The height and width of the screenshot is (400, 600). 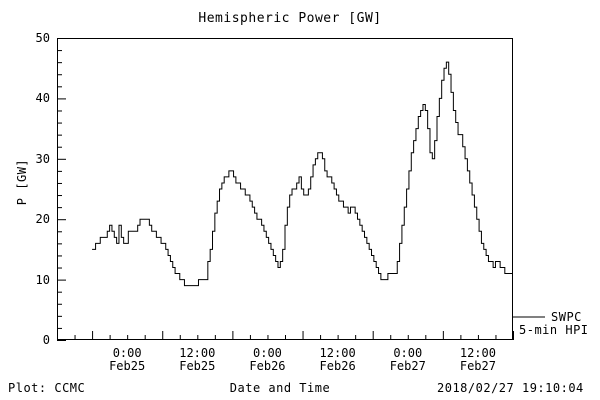 I want to click on chart-title: Hemispheric Power [GW], so click(x=290, y=18).